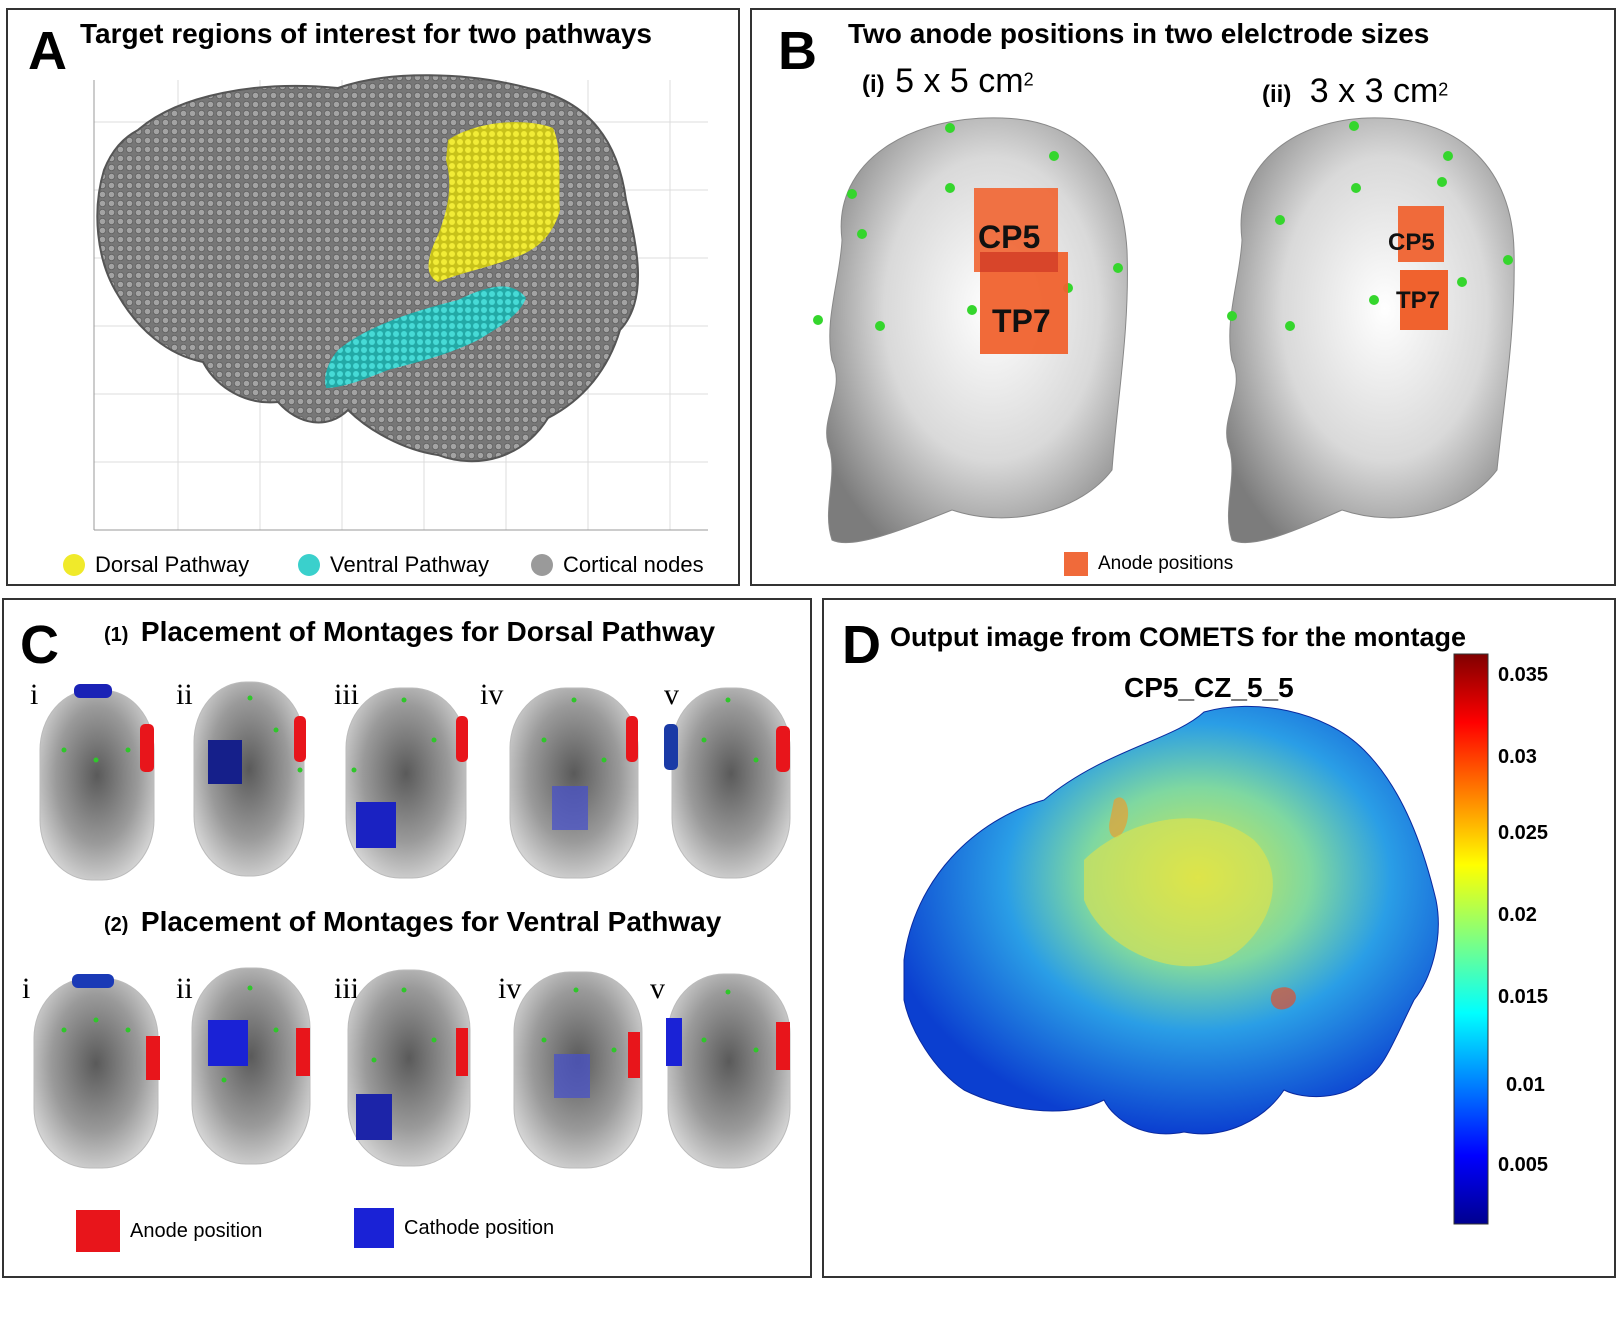 This screenshot has height=1321, width=1619. I want to click on ventral-region, so click(425, 337).